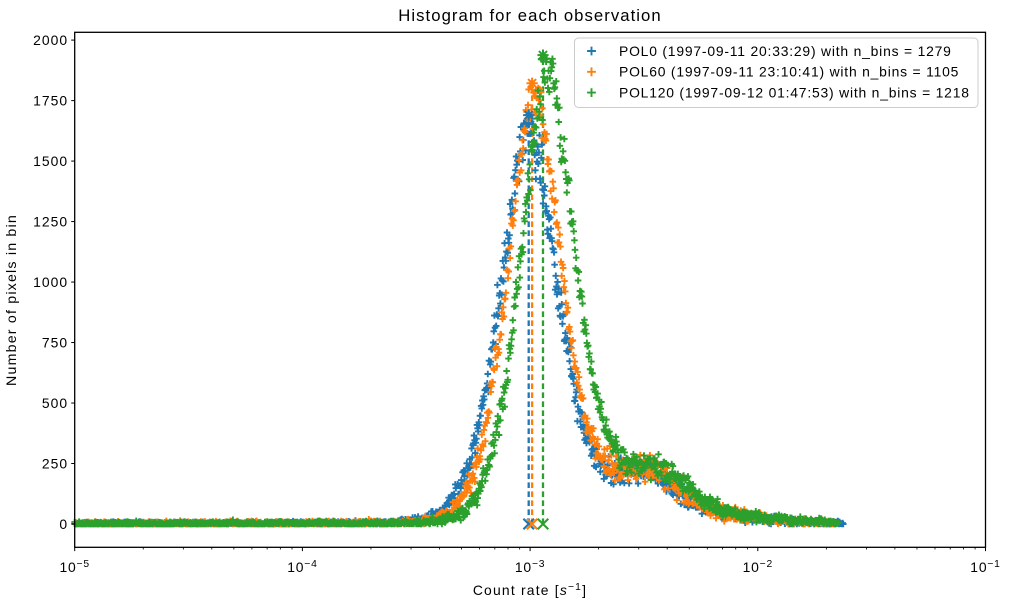 The width and height of the screenshot is (1011, 616). What do you see at coordinates (55, 403) in the screenshot?
I see `svg-text: 500` at bounding box center [55, 403].